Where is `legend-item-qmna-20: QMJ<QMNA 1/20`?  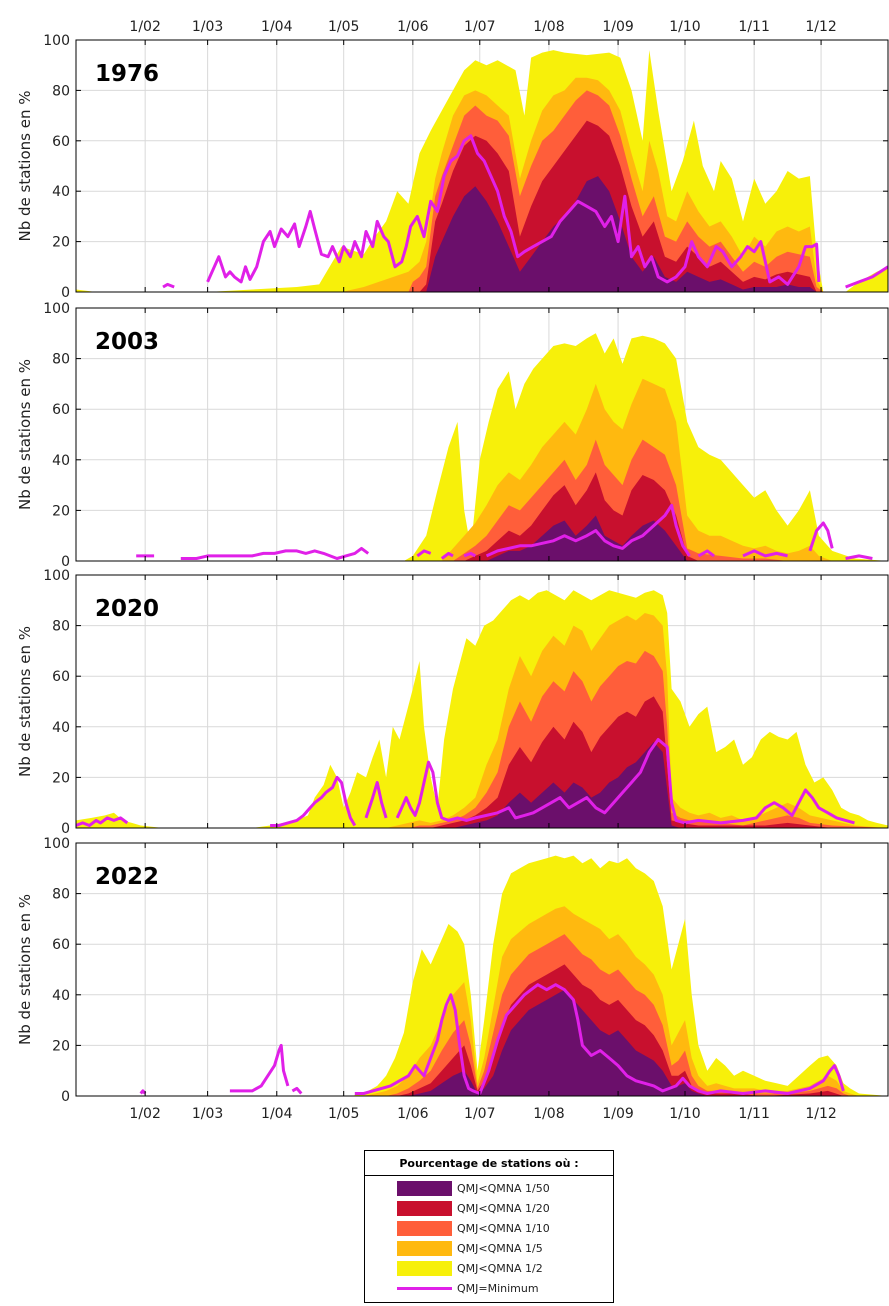
legend-item-qmna-20: QMJ<QMNA 1/20 is located at coordinates (500, 1208).